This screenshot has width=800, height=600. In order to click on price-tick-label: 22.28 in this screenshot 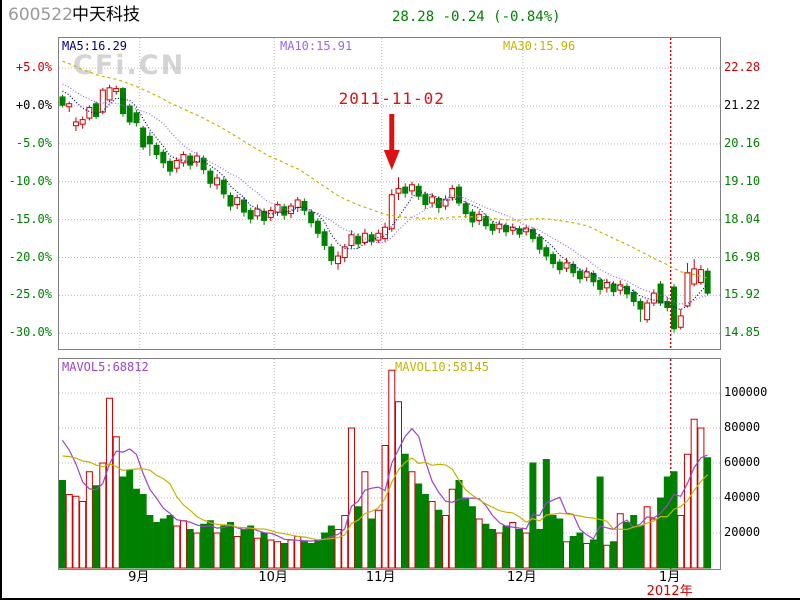, I will do `click(742, 67)`.